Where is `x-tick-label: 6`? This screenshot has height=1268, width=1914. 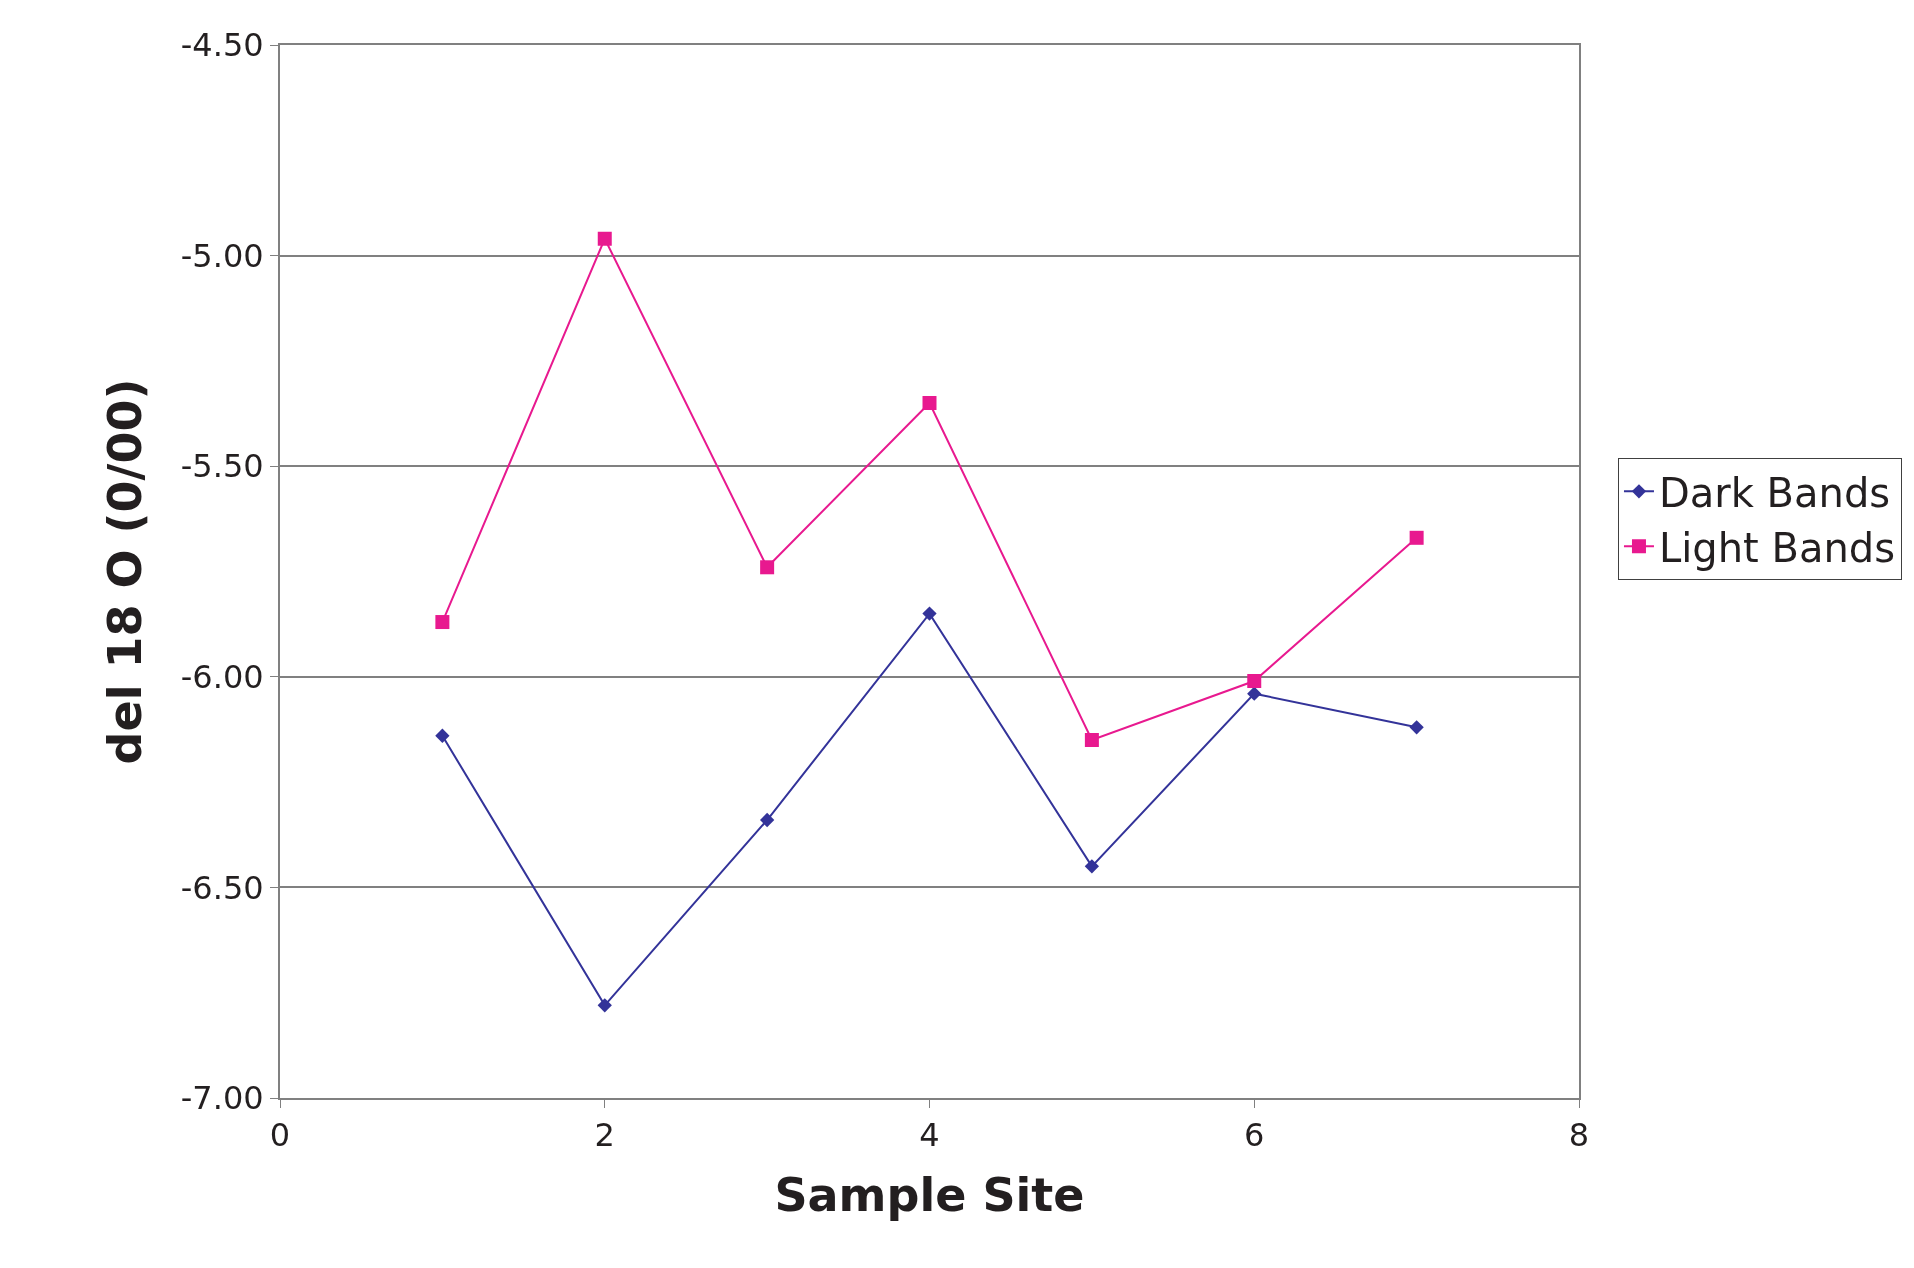 x-tick-label: 6 is located at coordinates (1254, 1135).